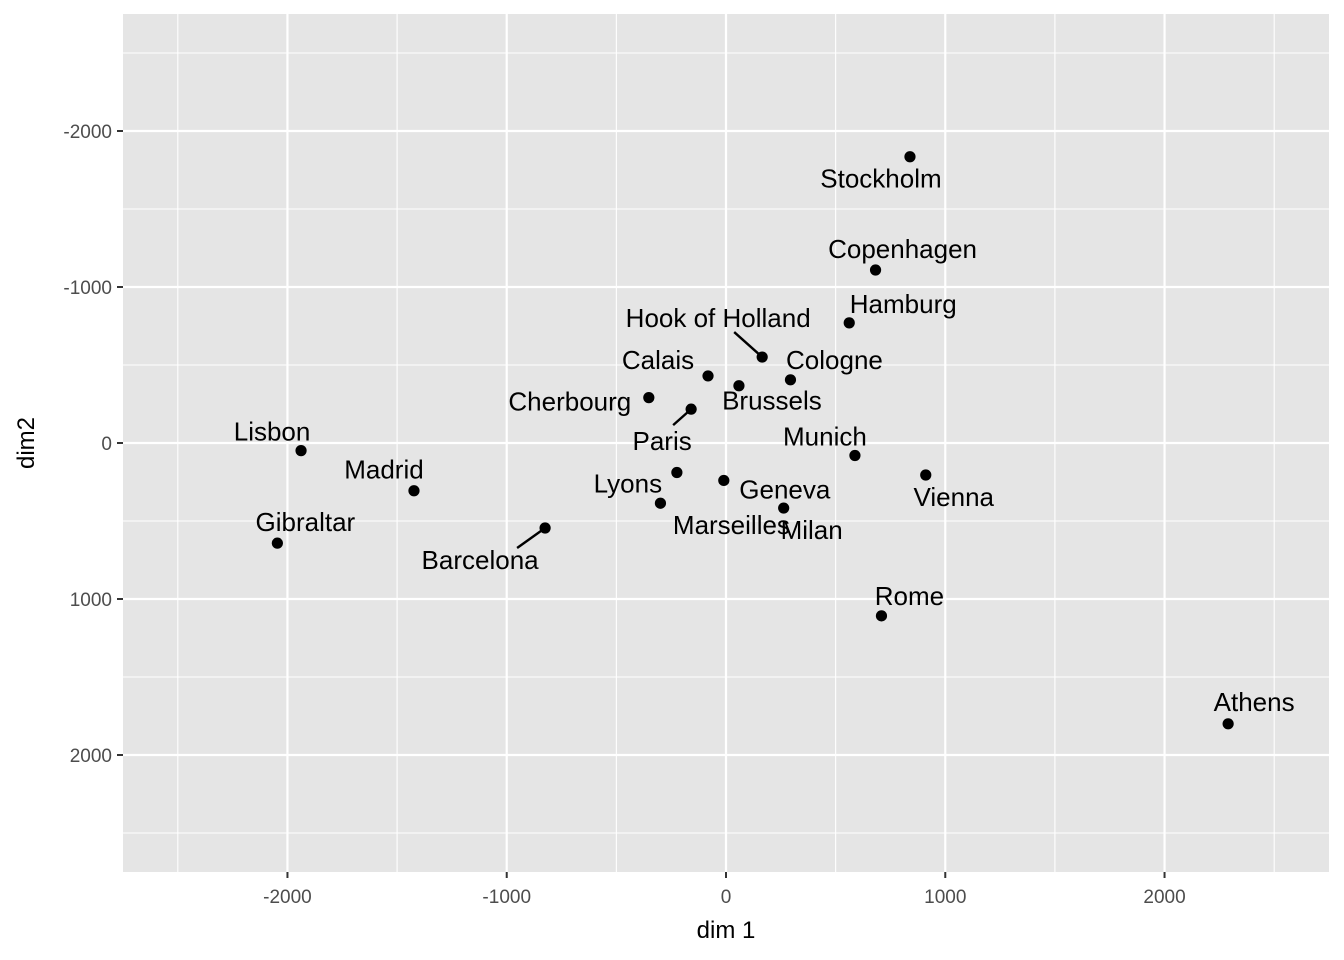  What do you see at coordinates (531, 538) in the screenshot?
I see `leader-line-barcelona` at bounding box center [531, 538].